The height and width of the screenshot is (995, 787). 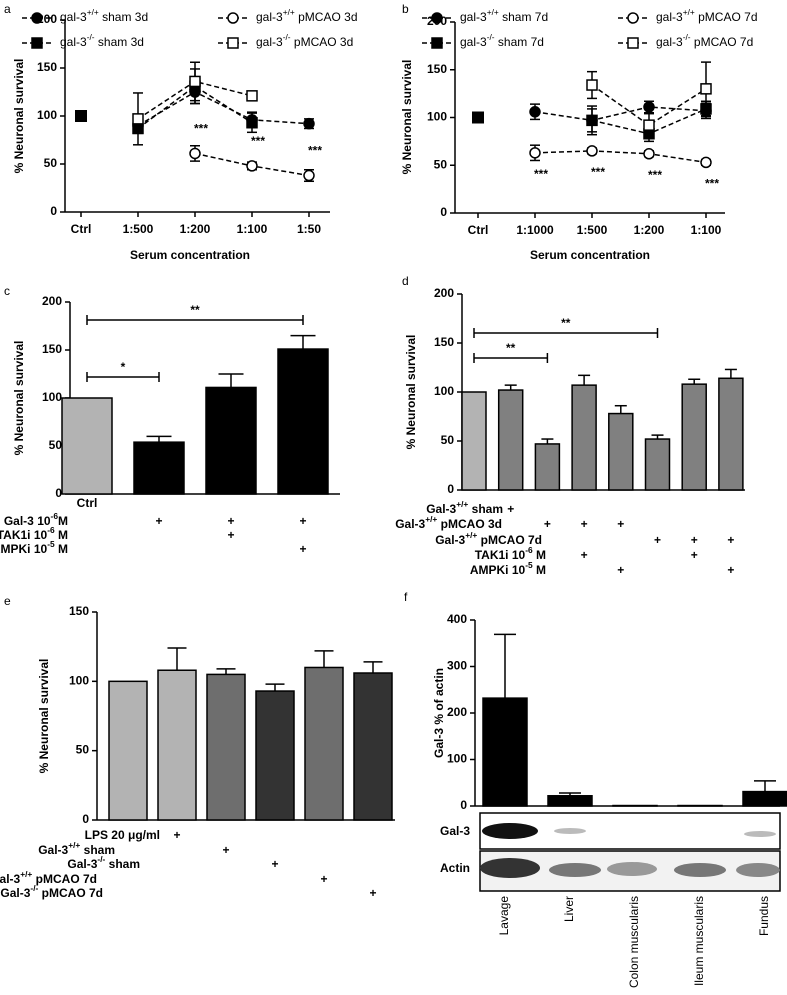 I want to click on treatment-label: TAK1i 10-6 M, so click(x=510, y=553).